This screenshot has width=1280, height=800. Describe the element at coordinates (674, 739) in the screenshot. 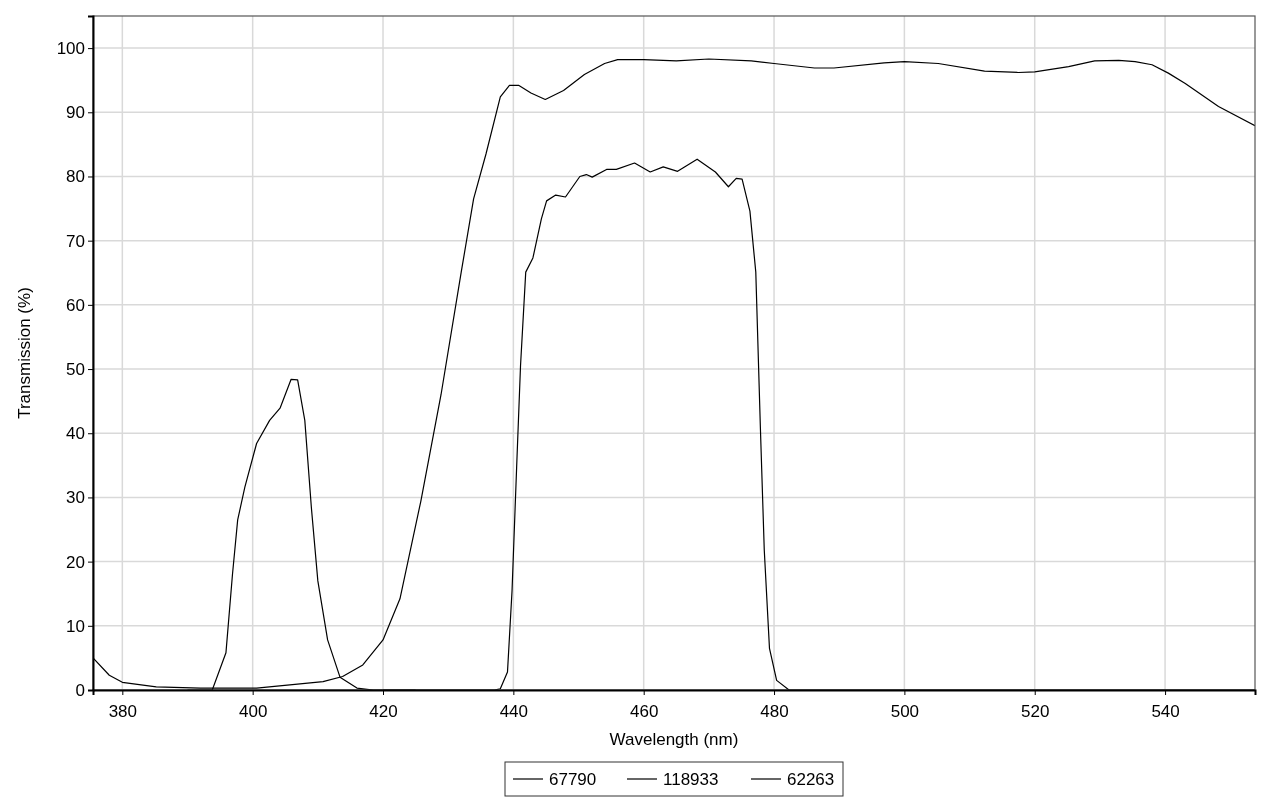

I see `x-axis-title: Wavelength (nm)` at that location.